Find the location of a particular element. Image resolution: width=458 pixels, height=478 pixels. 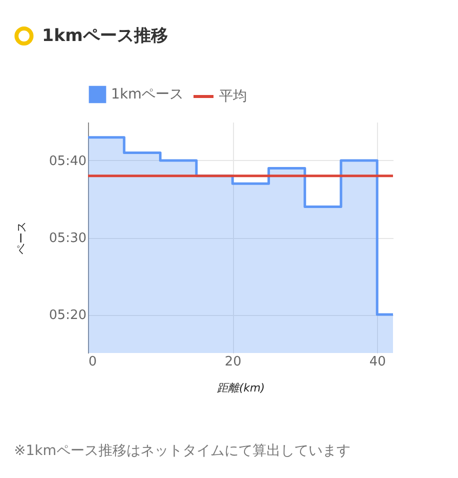

legend-label: 1kmペース is located at coordinates (147, 94).